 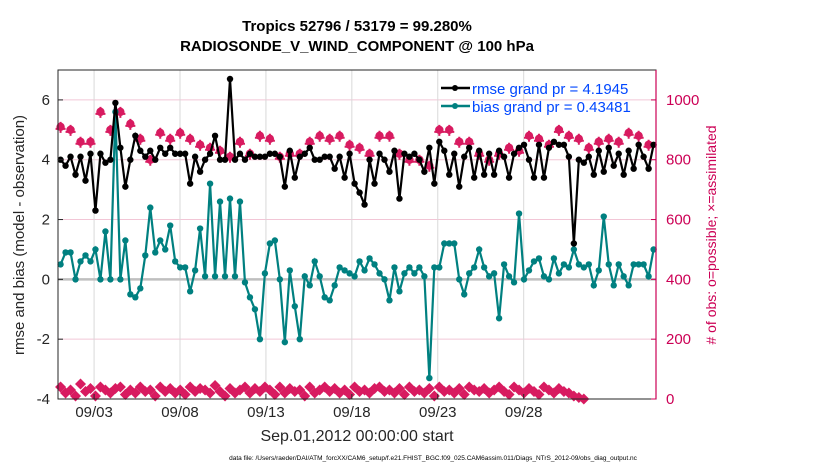 I want to click on y2-tick-label: 800, so click(x=678, y=160).